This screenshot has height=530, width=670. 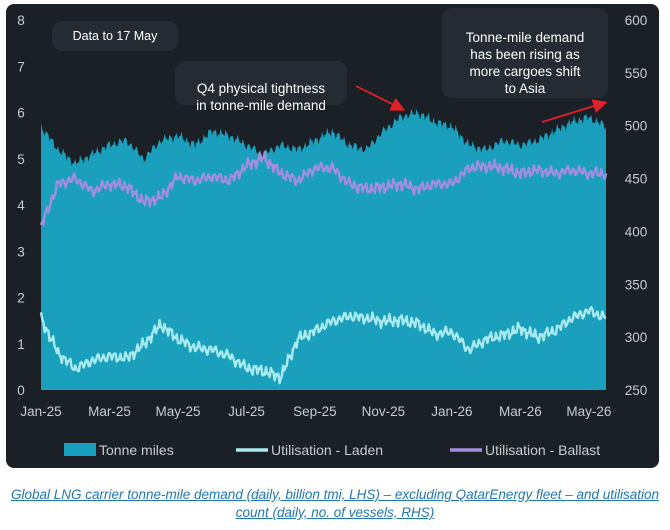 I want to click on y-left-tick-label: 1, so click(x=21, y=344).